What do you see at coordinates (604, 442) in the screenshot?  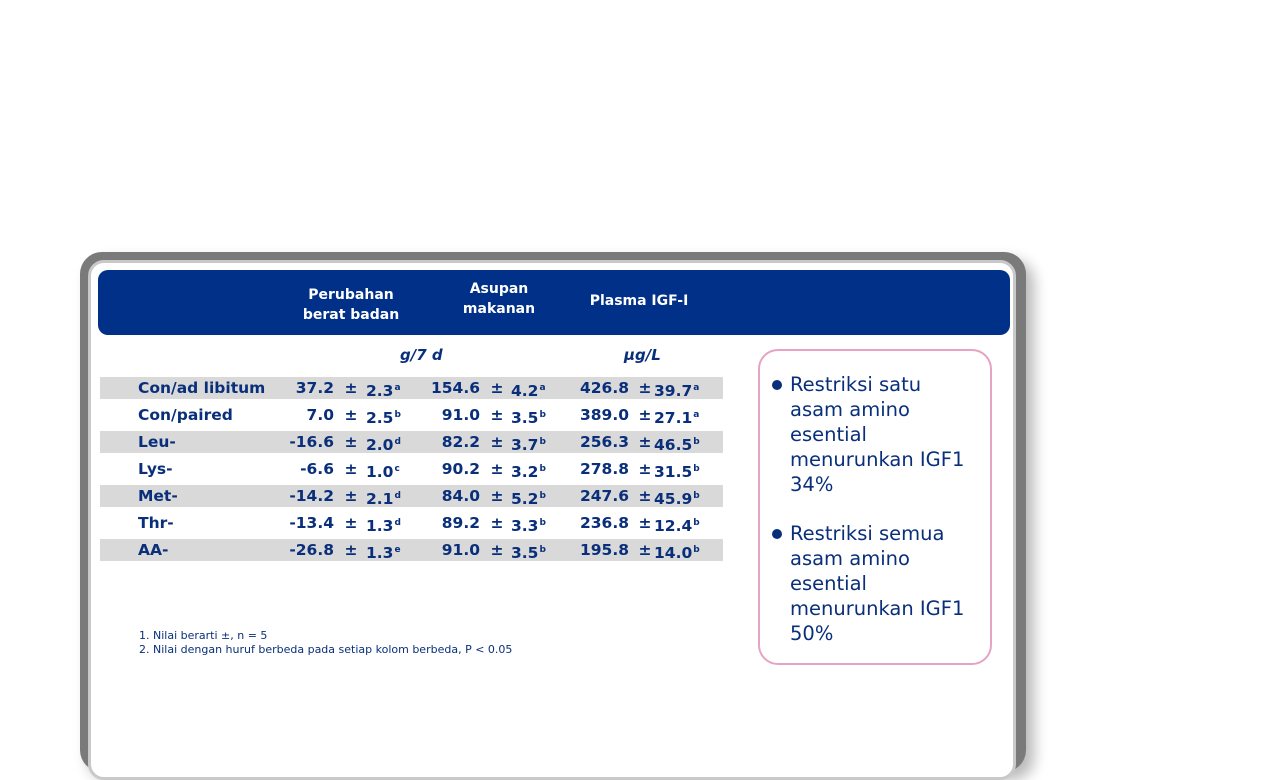 I see `plasma-mean-text: 256.3` at bounding box center [604, 442].